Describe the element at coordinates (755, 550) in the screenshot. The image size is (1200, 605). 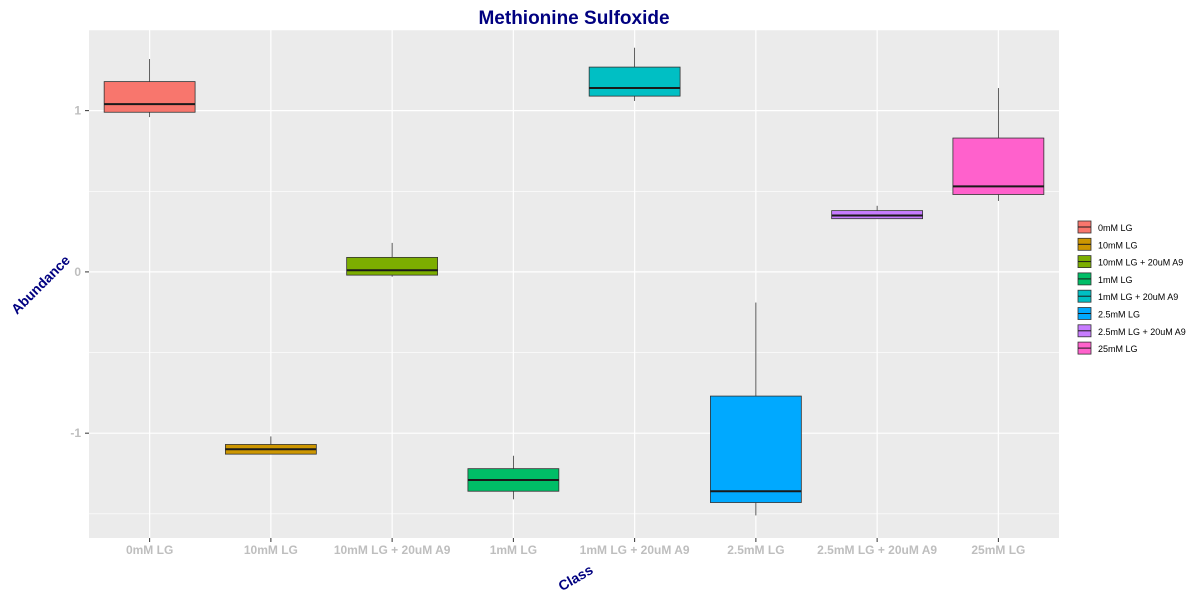
I see `x-tick-label: 2.5mM LG` at that location.